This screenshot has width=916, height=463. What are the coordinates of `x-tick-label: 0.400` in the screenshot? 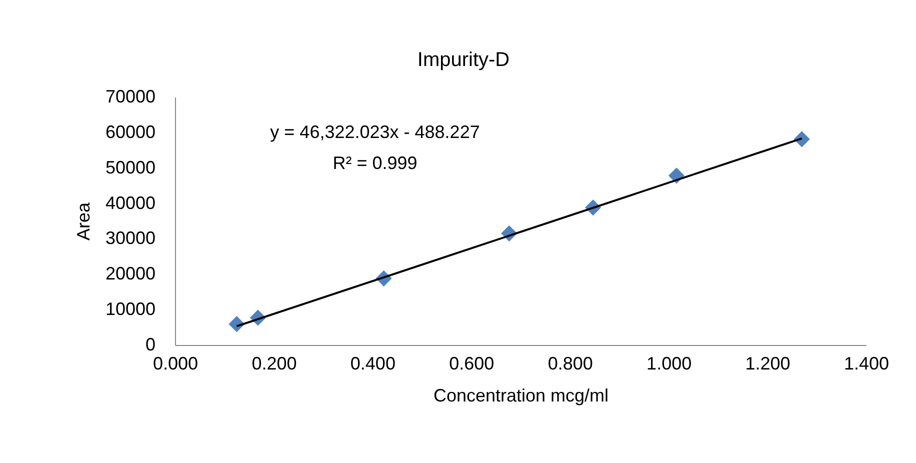 It's located at (373, 364).